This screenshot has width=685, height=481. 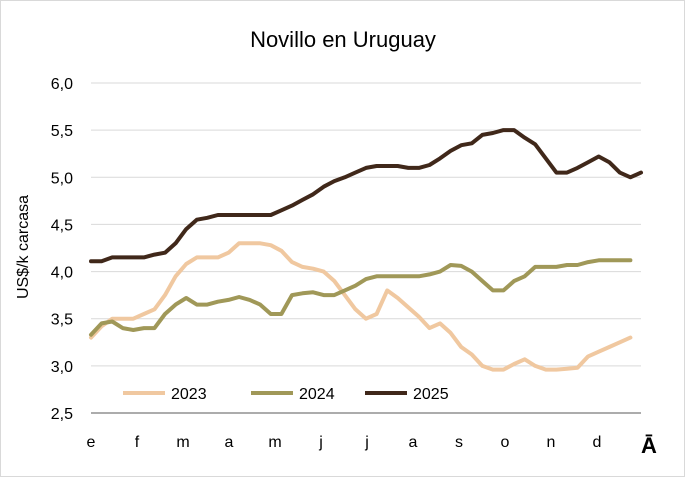 I want to click on y-tick-label: 4,0, so click(x=62, y=273).